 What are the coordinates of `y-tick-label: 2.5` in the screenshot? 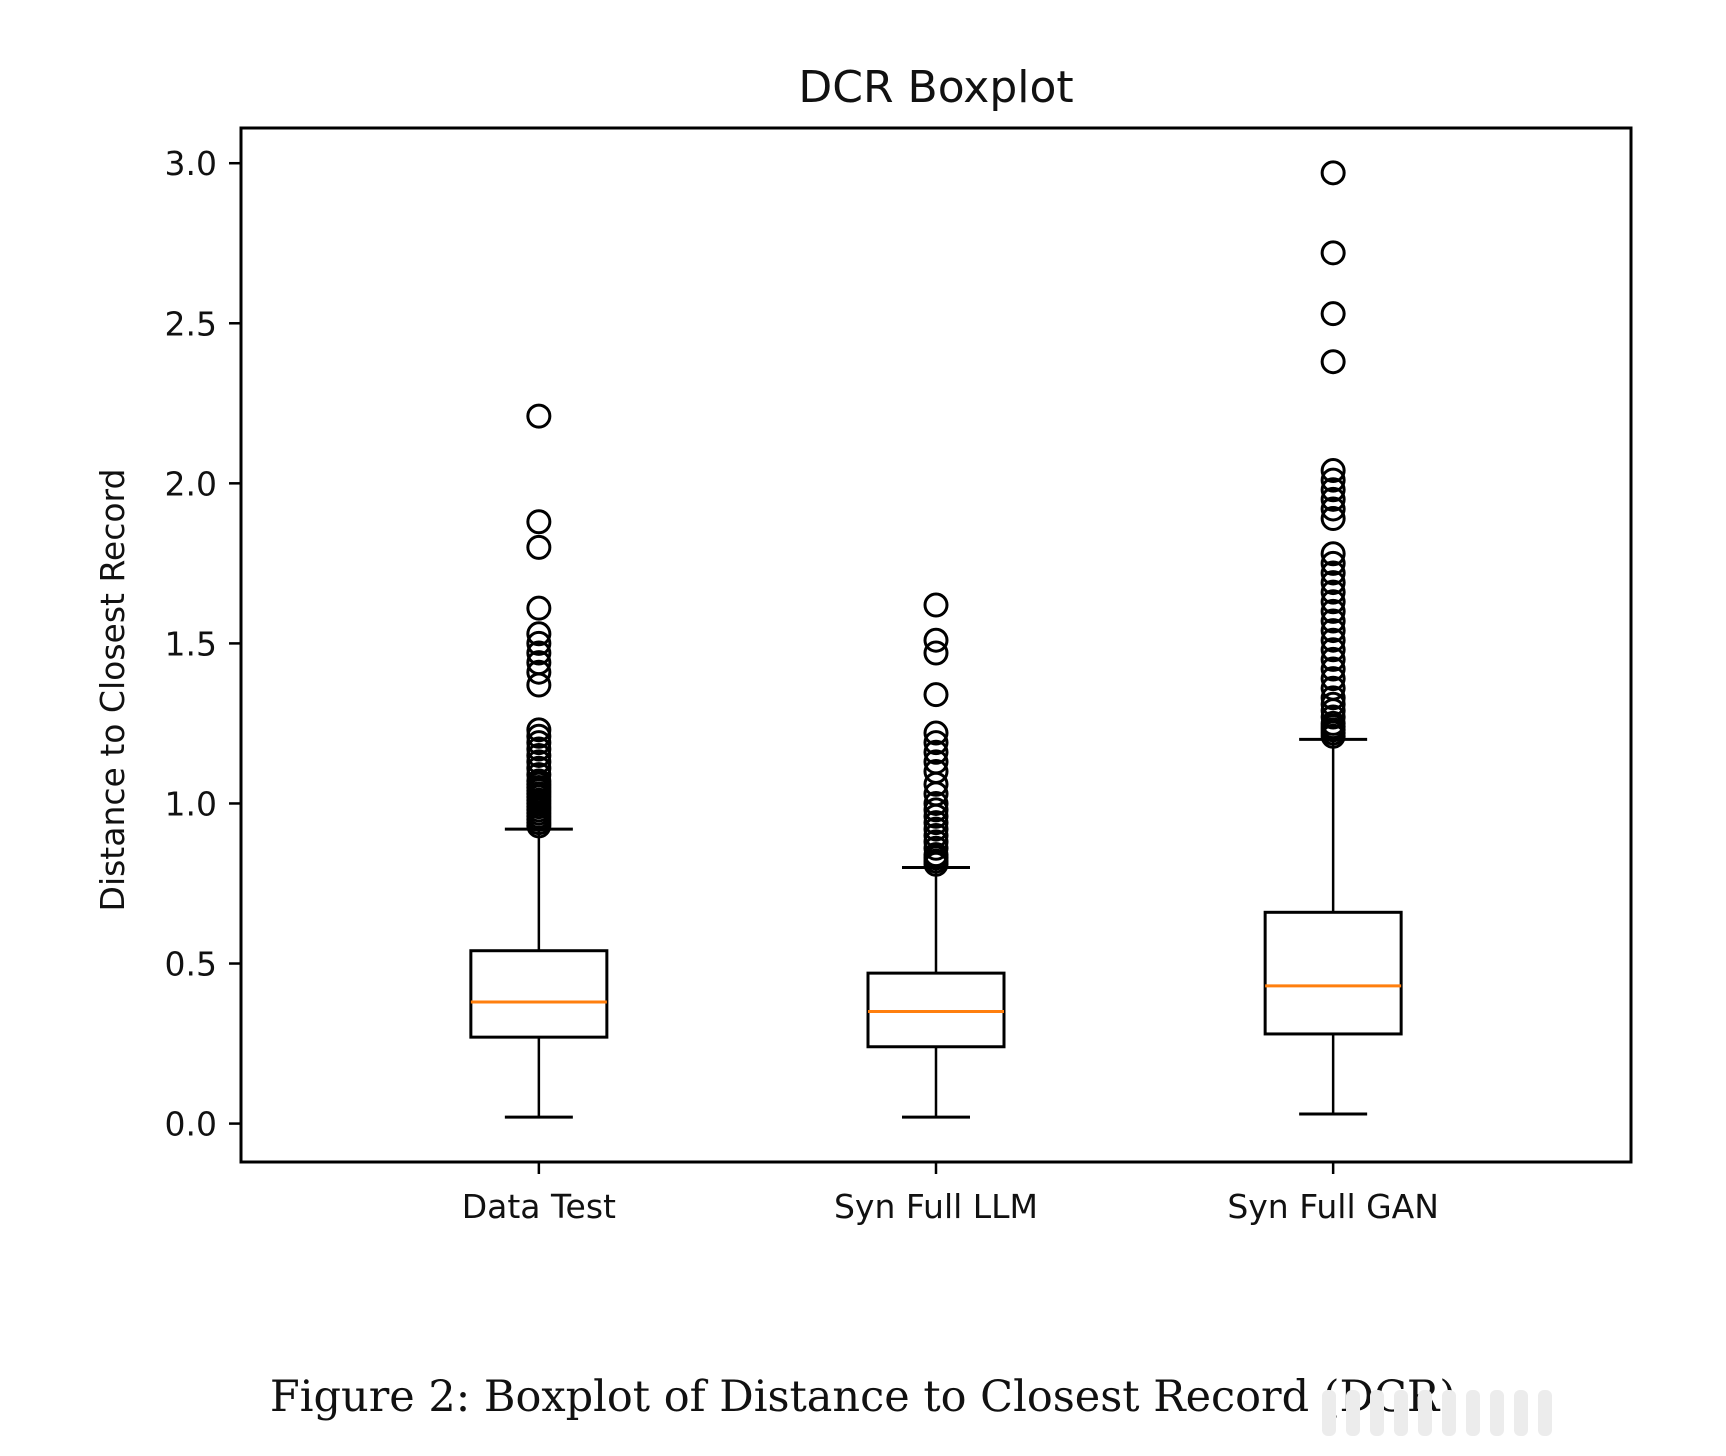 It's located at (191, 323).